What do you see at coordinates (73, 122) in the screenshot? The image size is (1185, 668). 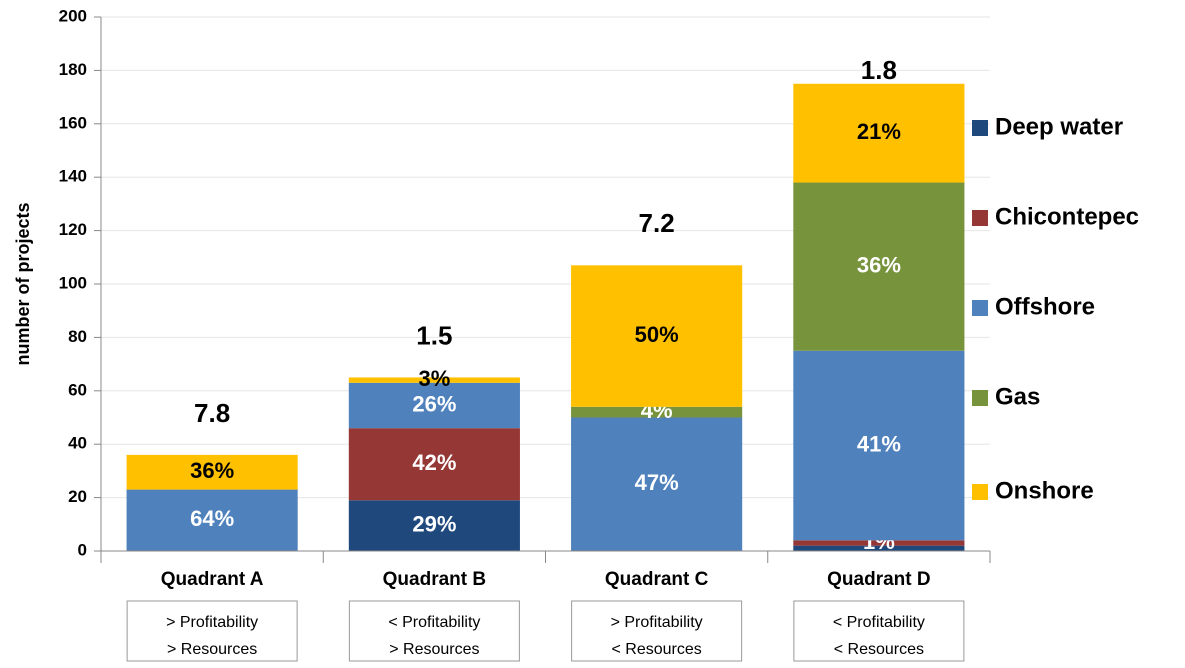 I see `y-tick-label: 160` at bounding box center [73, 122].